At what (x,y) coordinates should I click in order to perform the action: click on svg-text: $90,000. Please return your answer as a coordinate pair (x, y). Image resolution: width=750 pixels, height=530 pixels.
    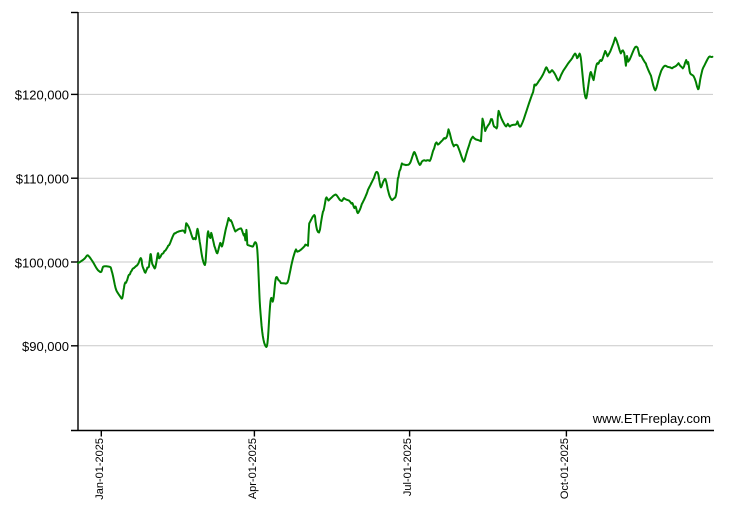
    Looking at the image, I should click on (45, 346).